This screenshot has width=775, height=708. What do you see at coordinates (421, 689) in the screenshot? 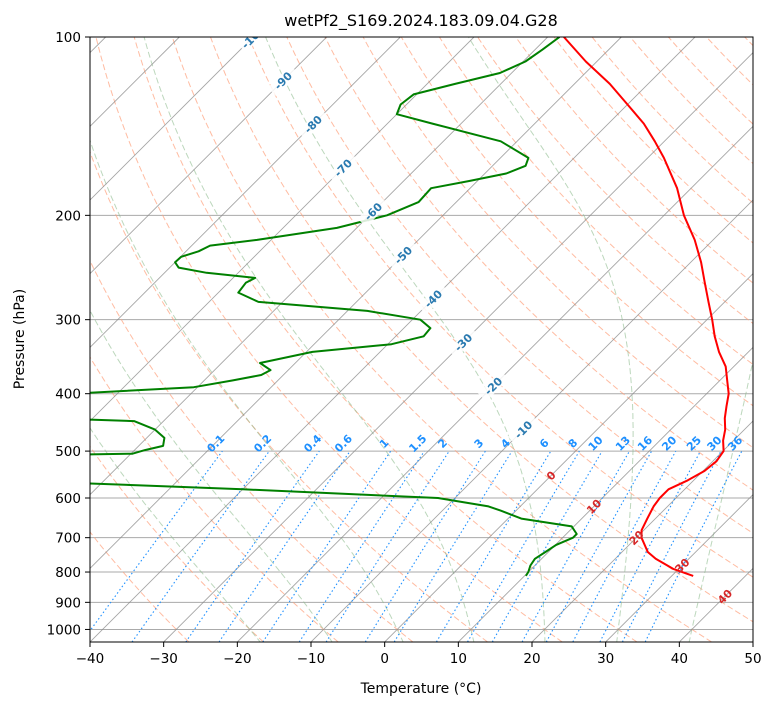
I see `x-axis-title: Temperature (°C)` at bounding box center [421, 689].